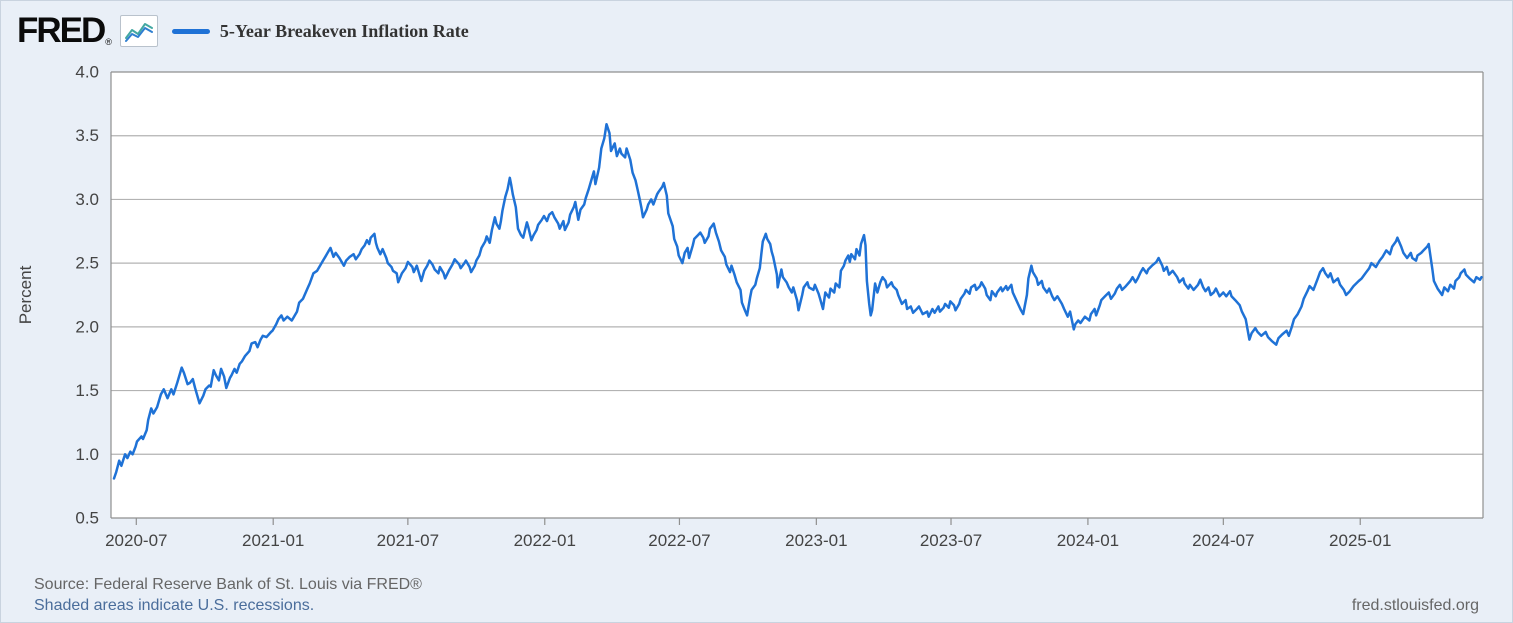 This screenshot has height=623, width=1513. I want to click on x-axis-tick-label: 2023-07, so click(951, 540).